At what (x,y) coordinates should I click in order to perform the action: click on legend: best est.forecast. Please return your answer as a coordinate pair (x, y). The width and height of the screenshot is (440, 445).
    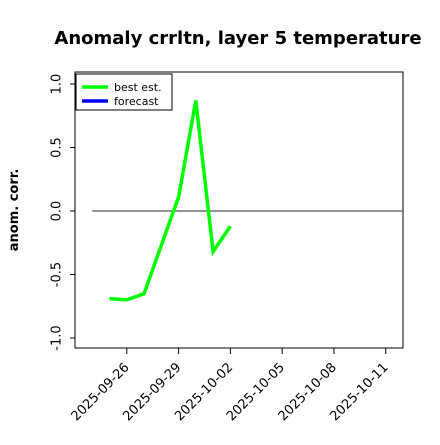
    Looking at the image, I should click on (124, 92).